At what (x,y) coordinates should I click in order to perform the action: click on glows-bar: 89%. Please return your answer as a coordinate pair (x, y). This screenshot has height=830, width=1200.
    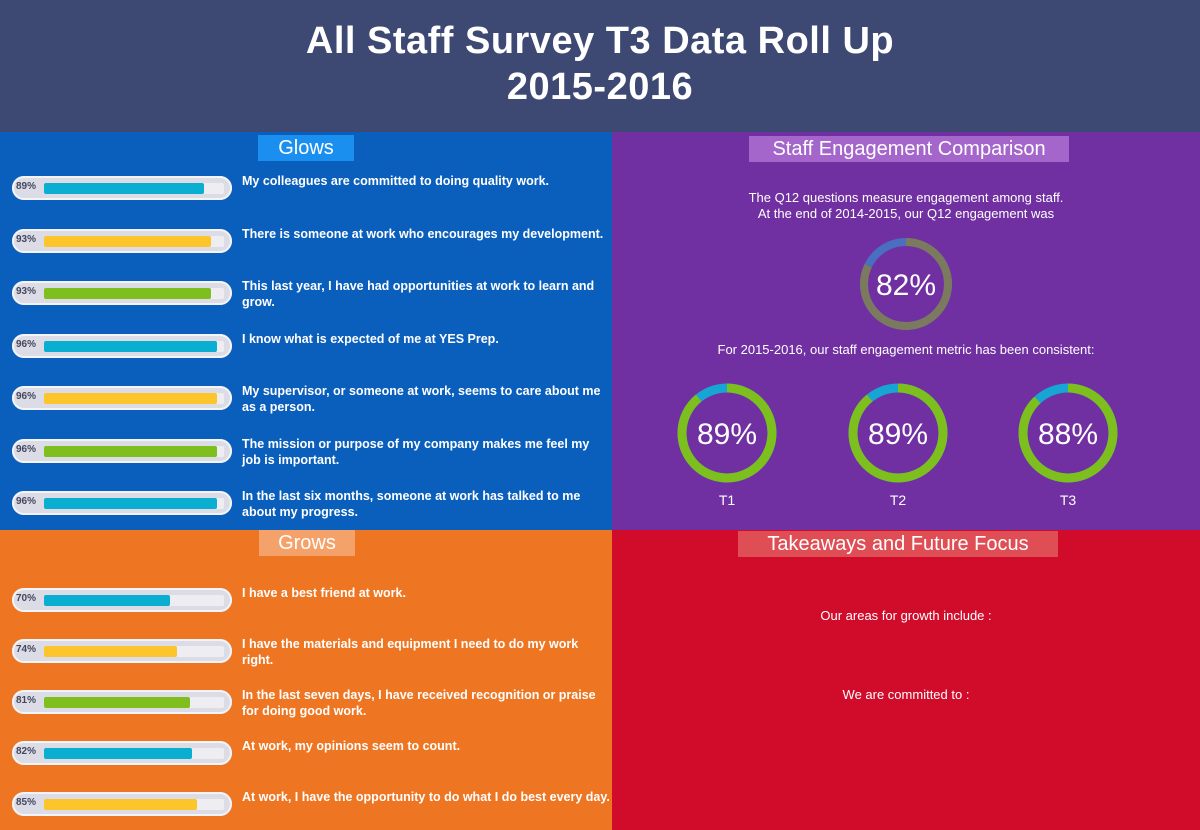
    Looking at the image, I should click on (122, 188).